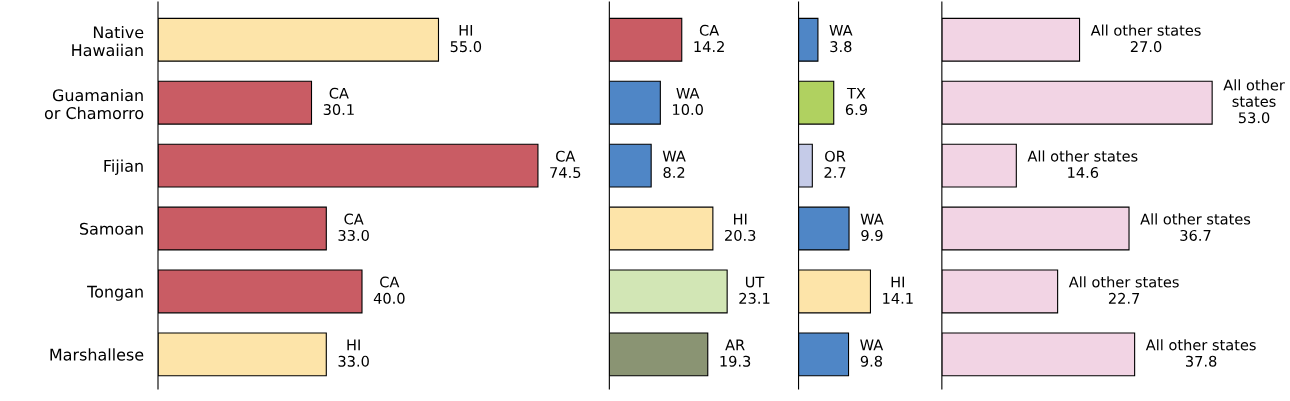  I want to click on y-tick-label: Marshallese, so click(97, 354).